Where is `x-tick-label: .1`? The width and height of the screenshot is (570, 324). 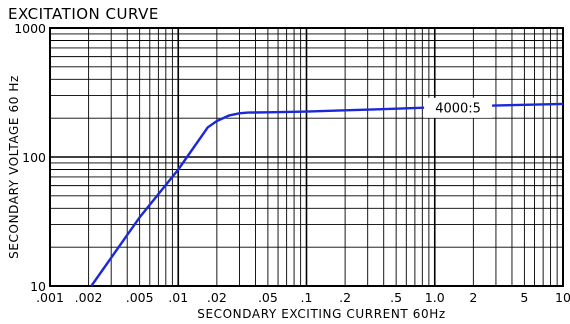
x-tick-label: .1 is located at coordinates (307, 297).